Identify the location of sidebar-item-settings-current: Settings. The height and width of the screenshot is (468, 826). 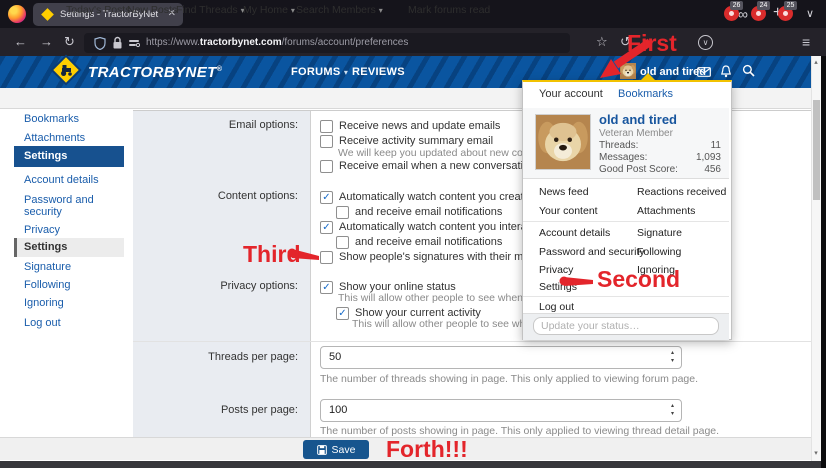
(69, 247).